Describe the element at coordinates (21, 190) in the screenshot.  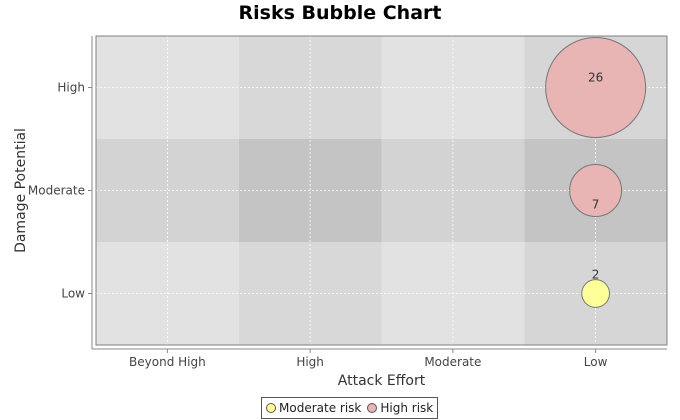
I see `y-axis-label: Damage Potential` at that location.